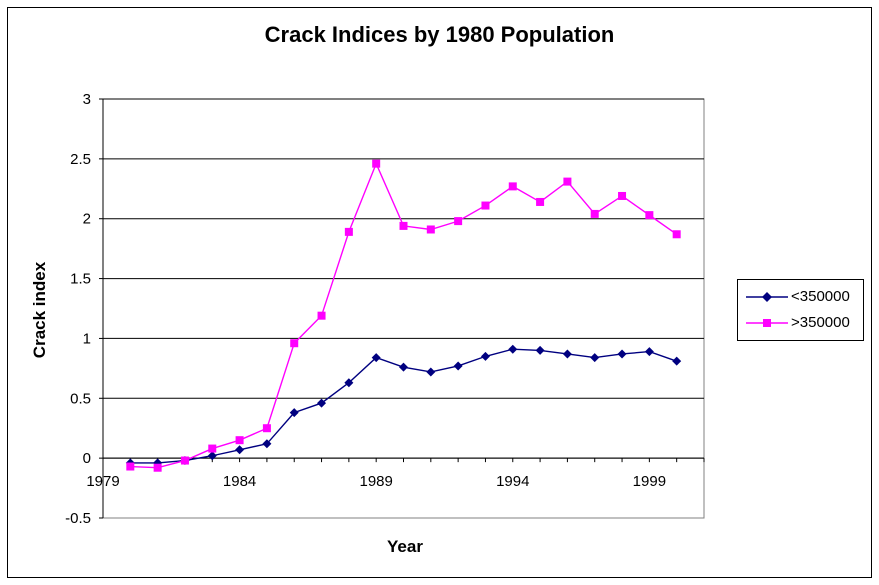  Describe the element at coordinates (80, 398) in the screenshot. I see `y-tick-label: 0.5` at that location.